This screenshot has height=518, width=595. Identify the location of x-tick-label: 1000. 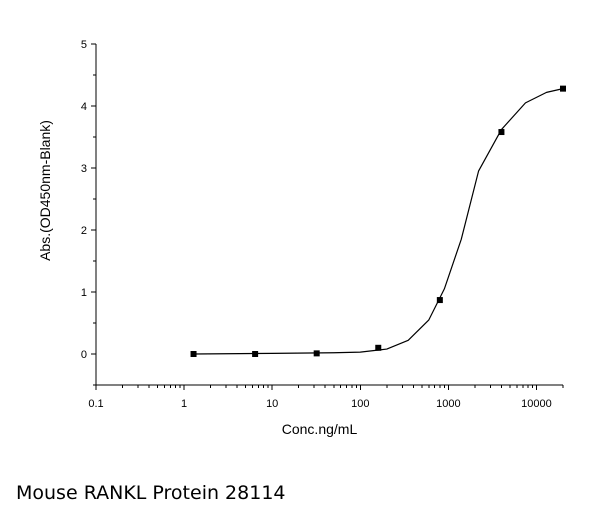
(448, 404).